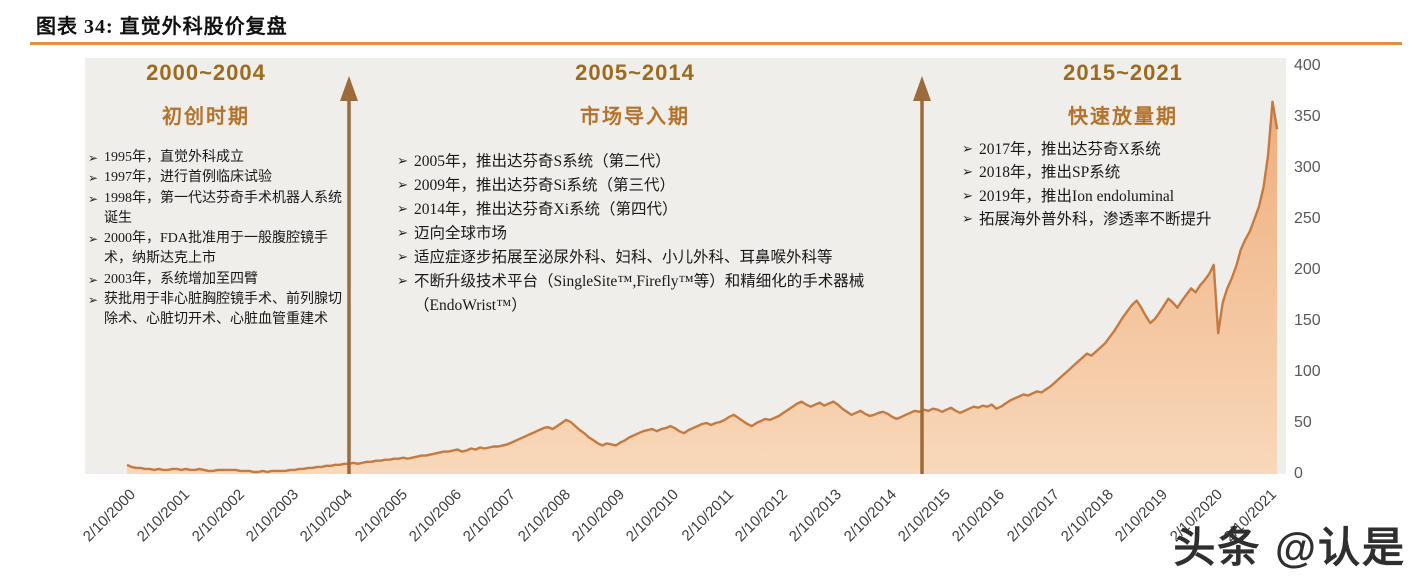 The image size is (1418, 581). Describe the element at coordinates (1123, 72) in the screenshot. I see `period-3-range: 2015~2021` at that location.